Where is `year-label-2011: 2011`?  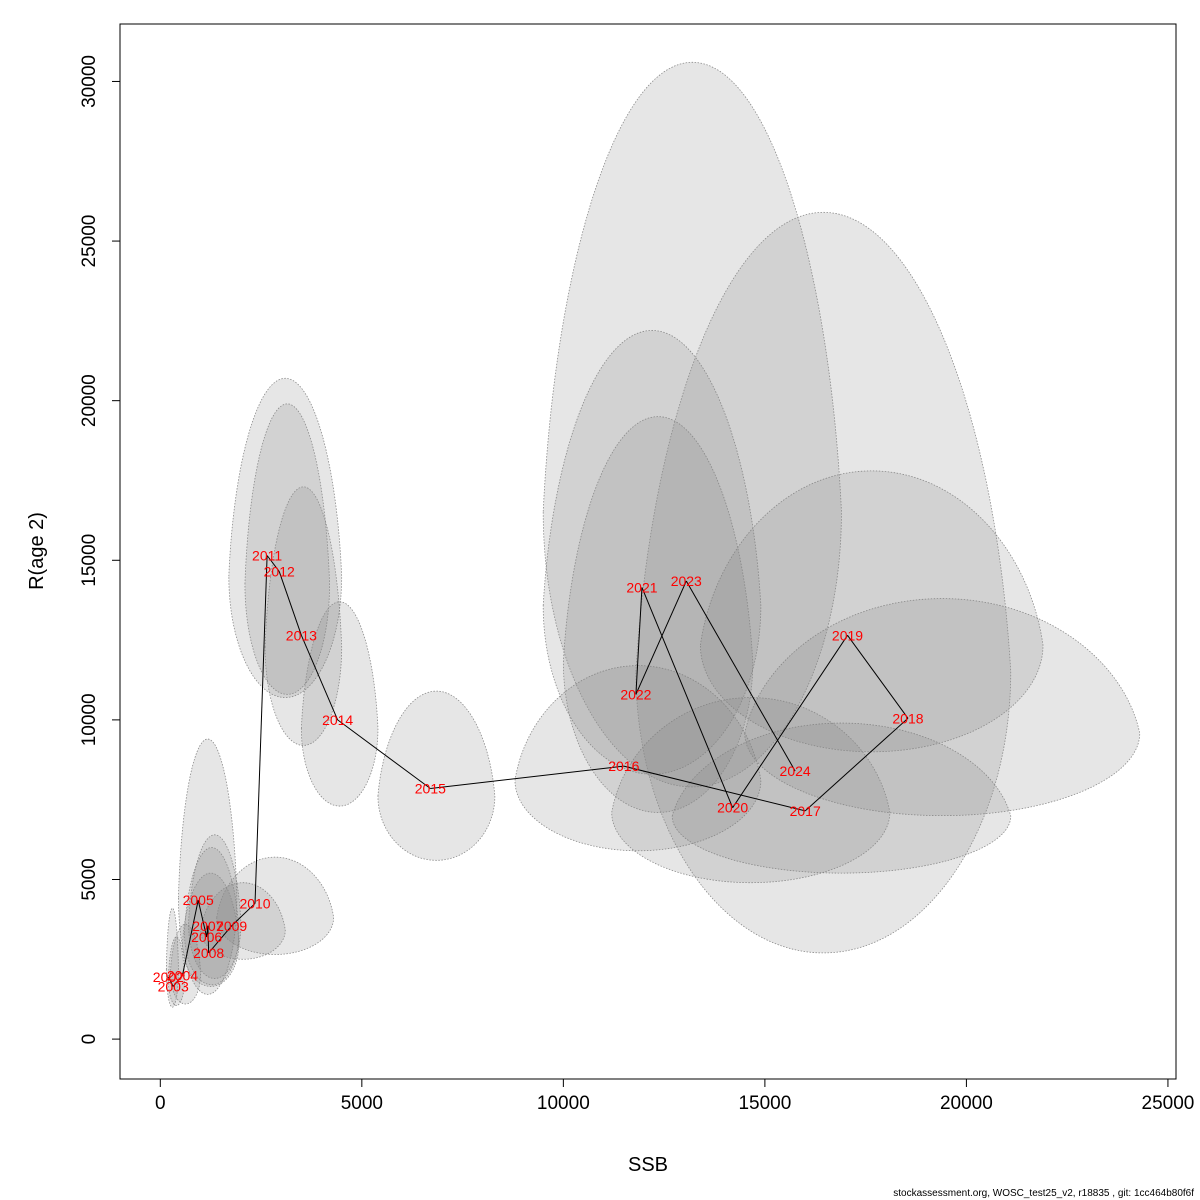
year-label-2011: 2011 is located at coordinates (267, 555).